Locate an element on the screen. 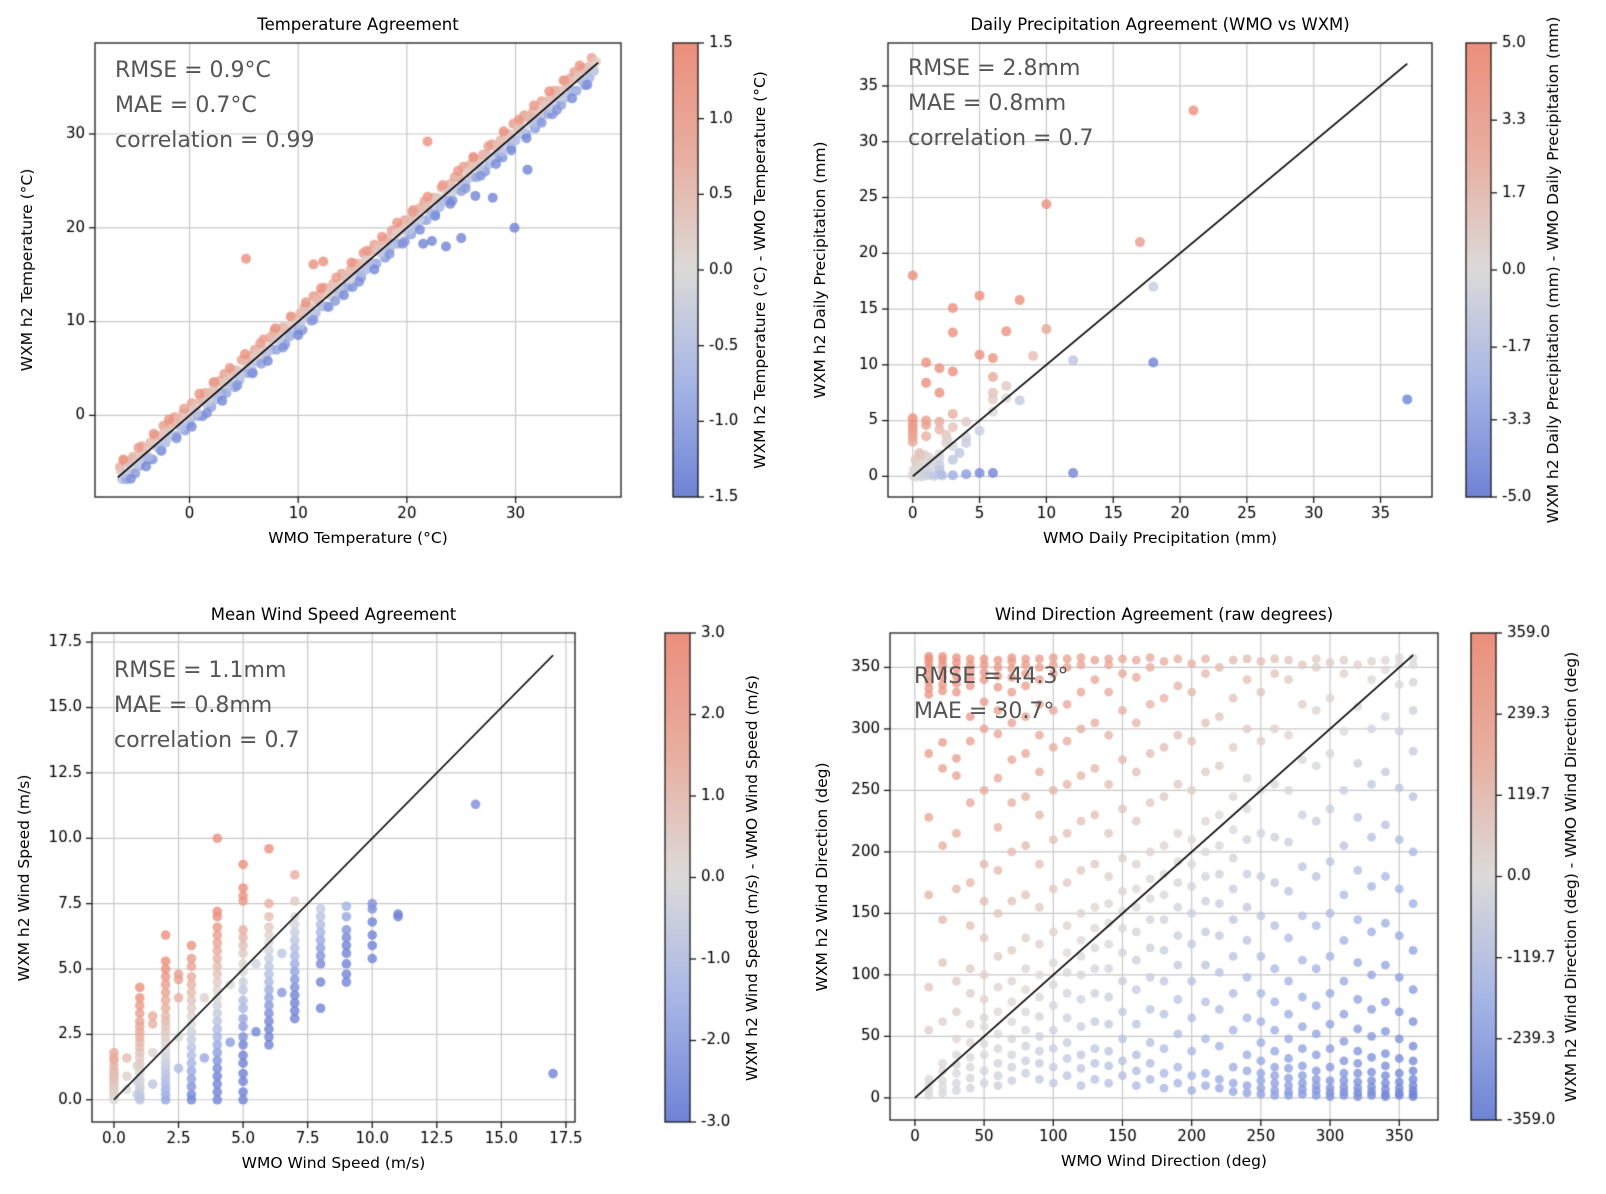  rmse-value: RMSE = 1.1mm is located at coordinates (200, 670).